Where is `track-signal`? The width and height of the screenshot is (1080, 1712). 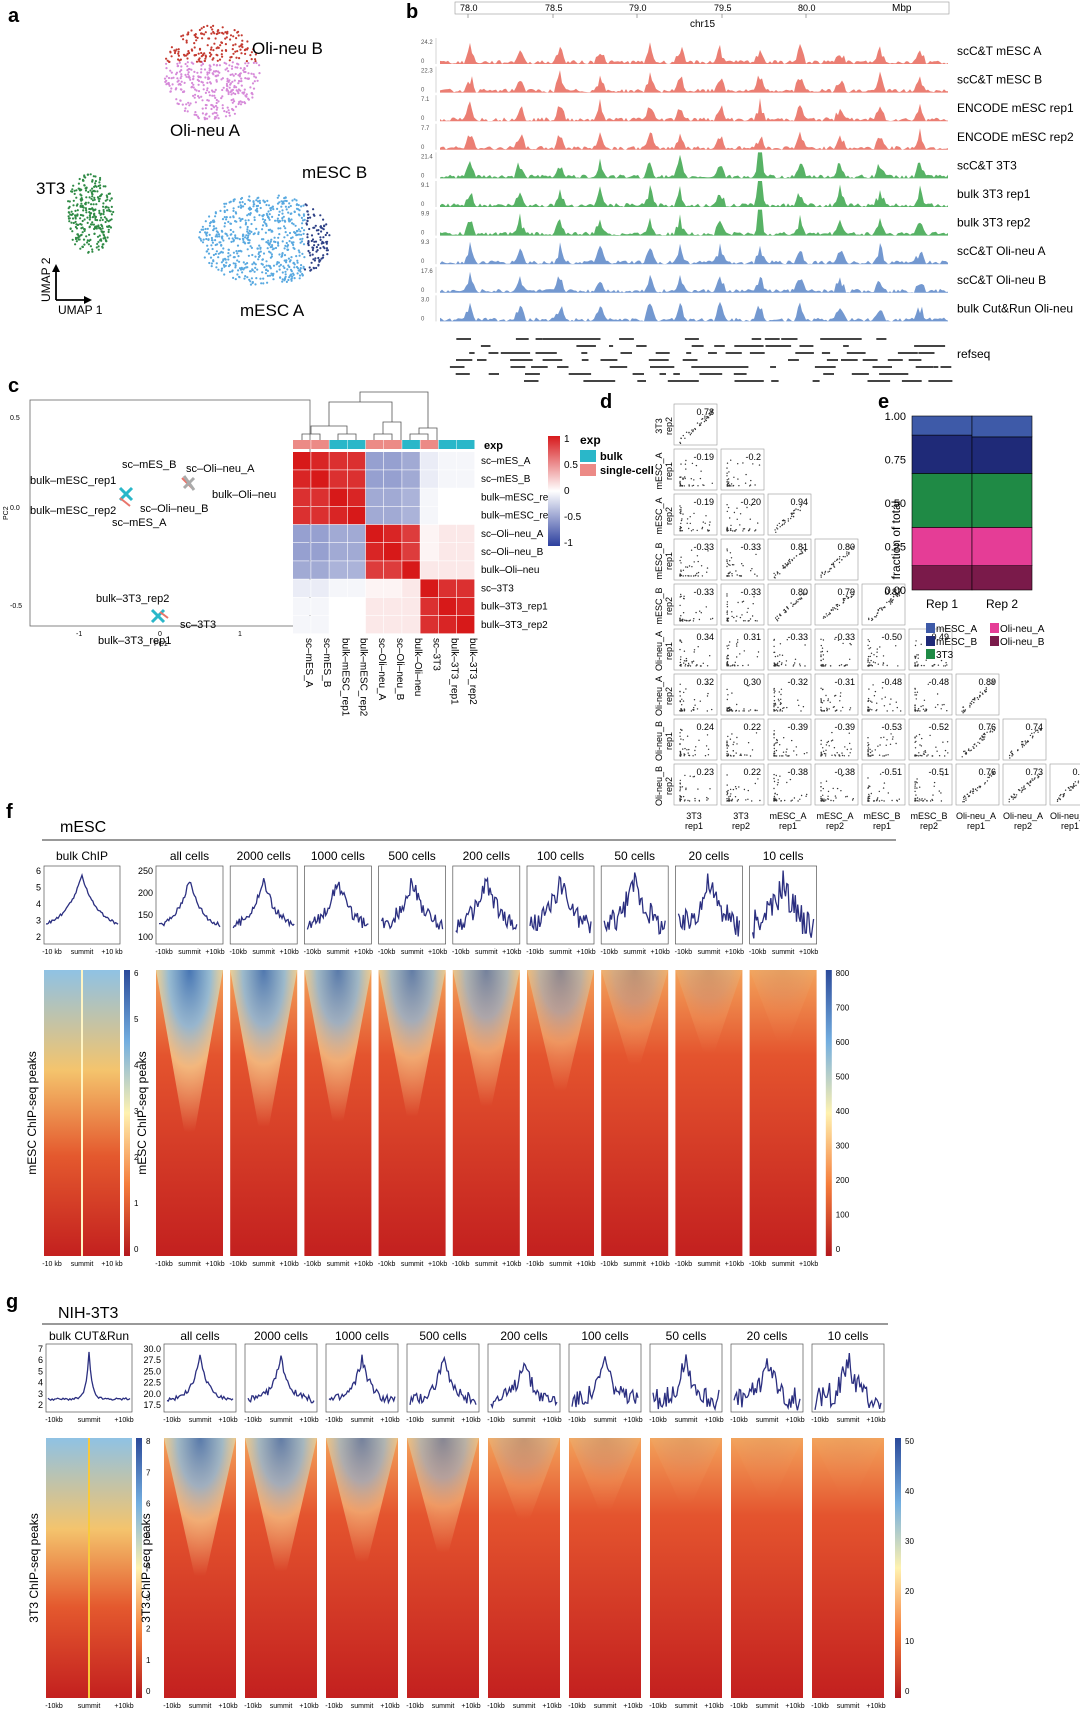 track-signal is located at coordinates (694, 311).